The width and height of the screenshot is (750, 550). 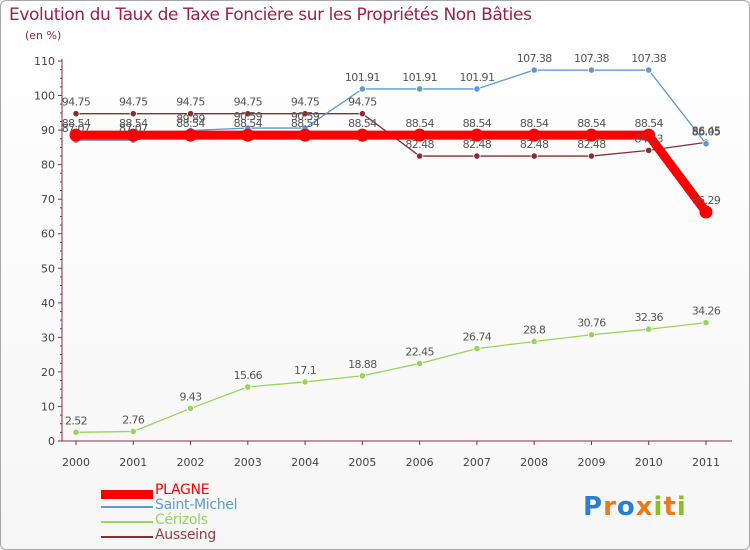 What do you see at coordinates (706, 462) in the screenshot?
I see `x-tick-label: 2011` at bounding box center [706, 462].